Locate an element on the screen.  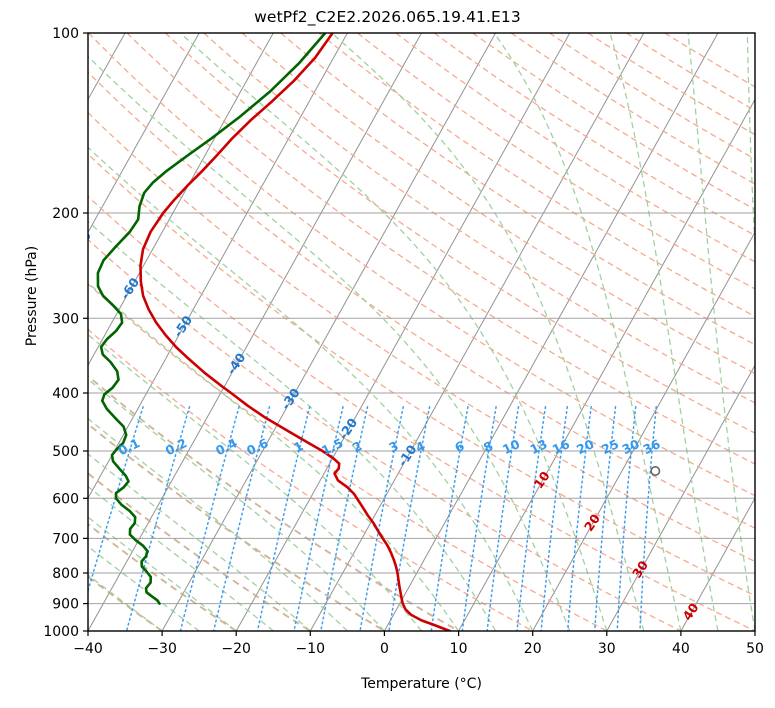
x-tick-20: 20 is located at coordinates (533, 649).